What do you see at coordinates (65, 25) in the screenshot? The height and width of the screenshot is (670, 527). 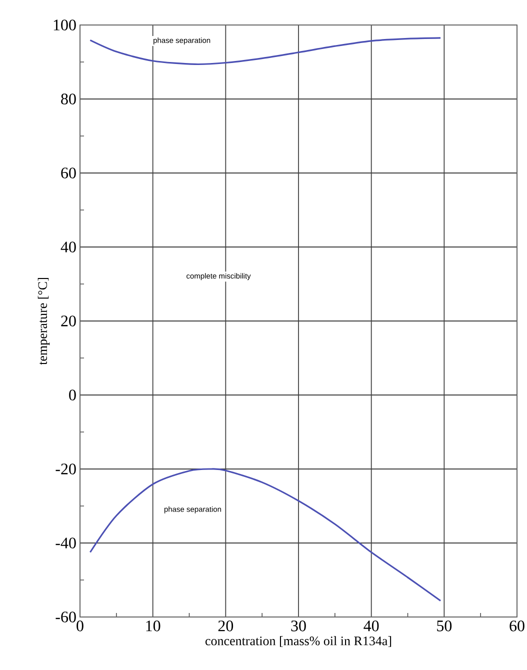 I see `y-tick-label: 100` at bounding box center [65, 25].